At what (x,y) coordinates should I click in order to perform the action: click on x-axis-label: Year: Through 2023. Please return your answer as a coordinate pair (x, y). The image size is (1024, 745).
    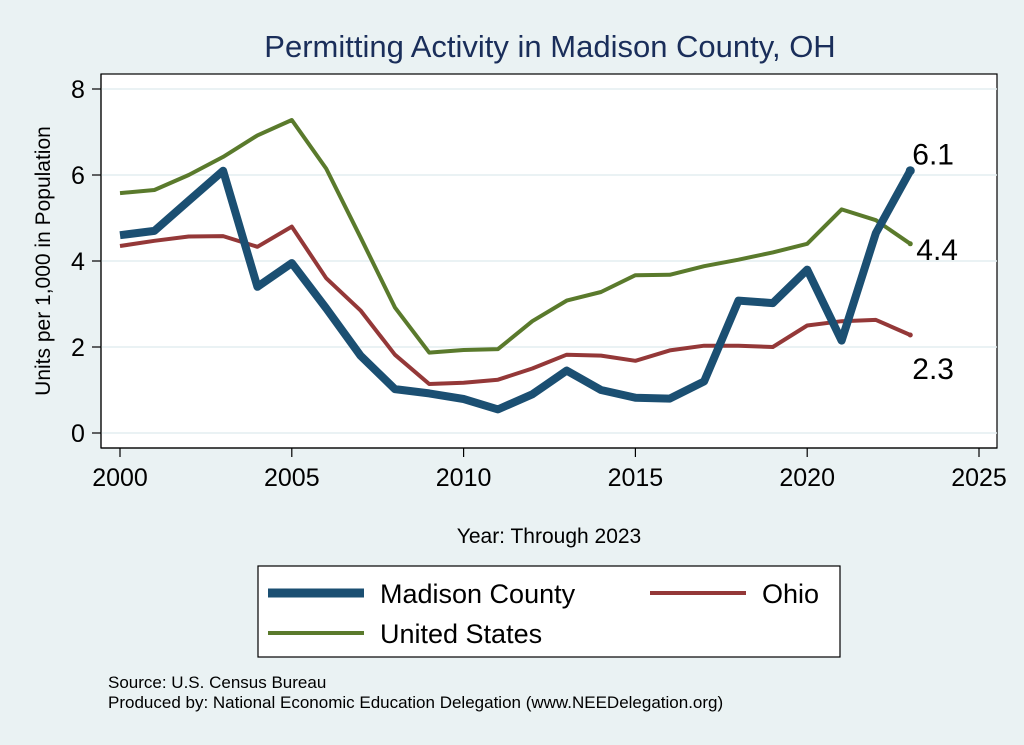
    Looking at the image, I should click on (549, 536).